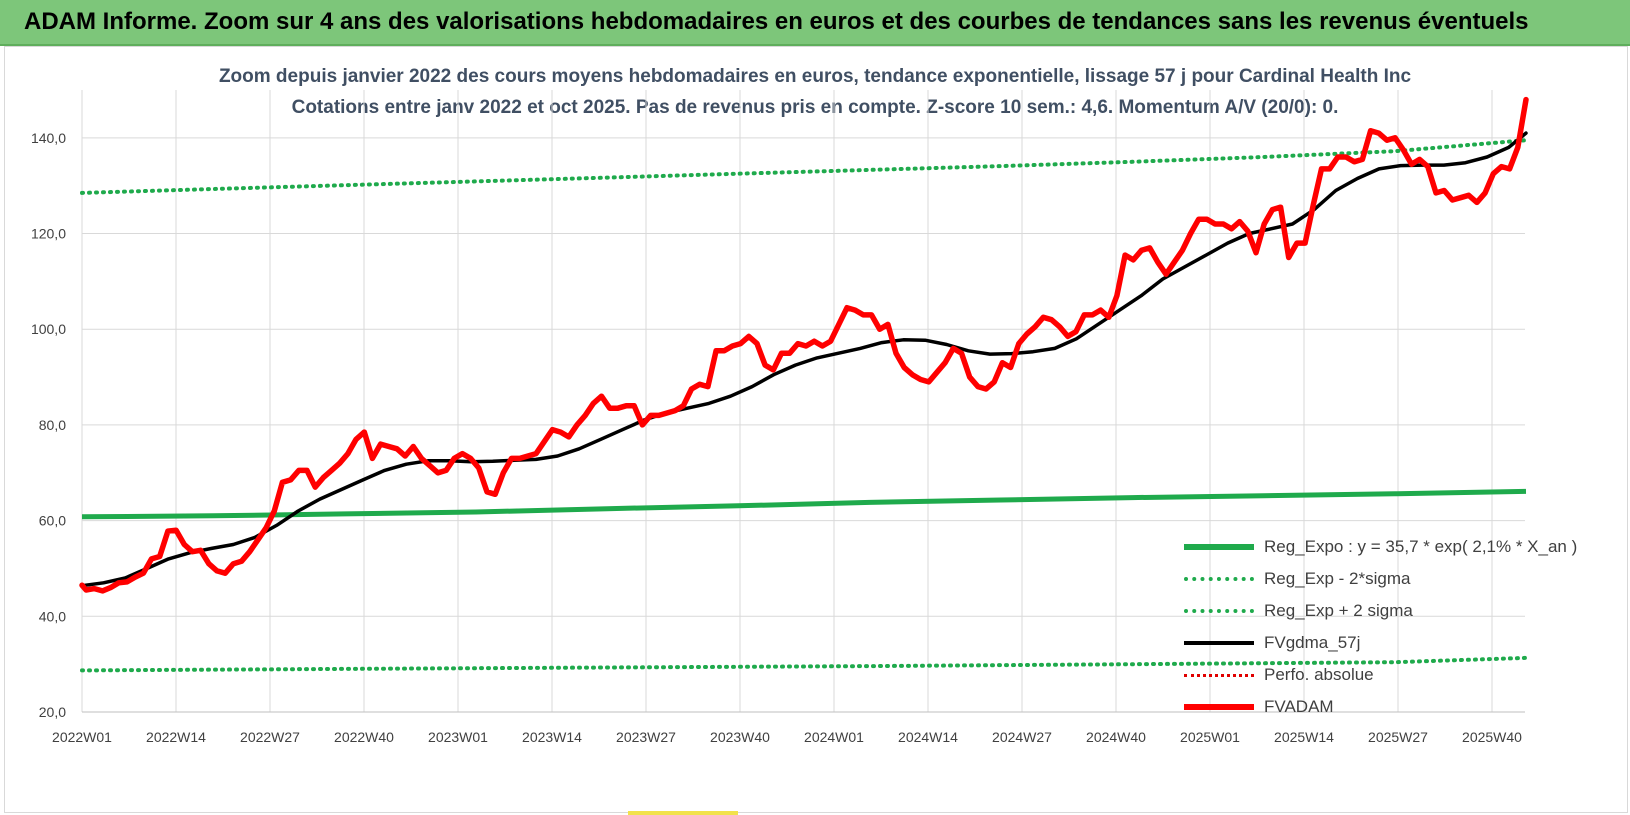  What do you see at coordinates (82, 737) in the screenshot?
I see `x-tick-label: 2022W01` at bounding box center [82, 737].